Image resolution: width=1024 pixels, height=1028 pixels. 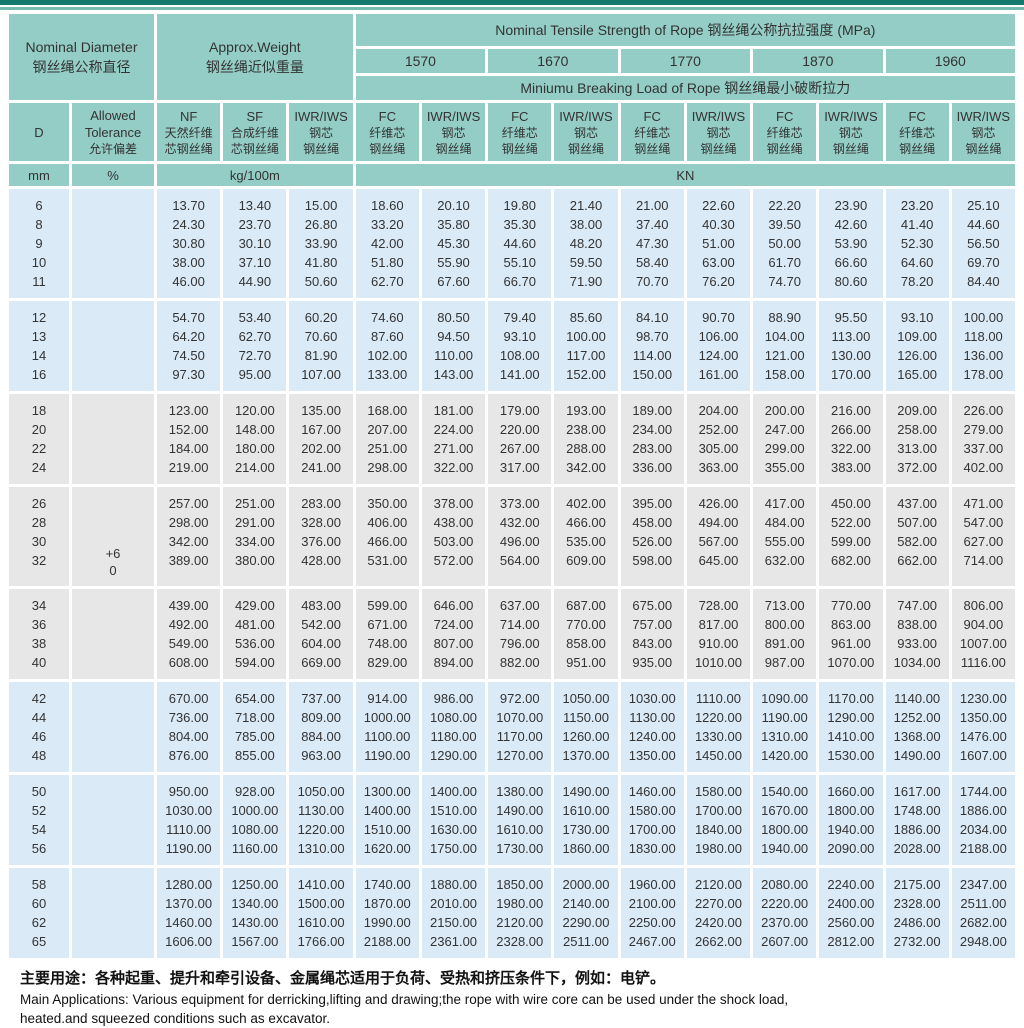 What do you see at coordinates (387, 503) in the screenshot?
I see `cell-value: 350.00` at bounding box center [387, 503].